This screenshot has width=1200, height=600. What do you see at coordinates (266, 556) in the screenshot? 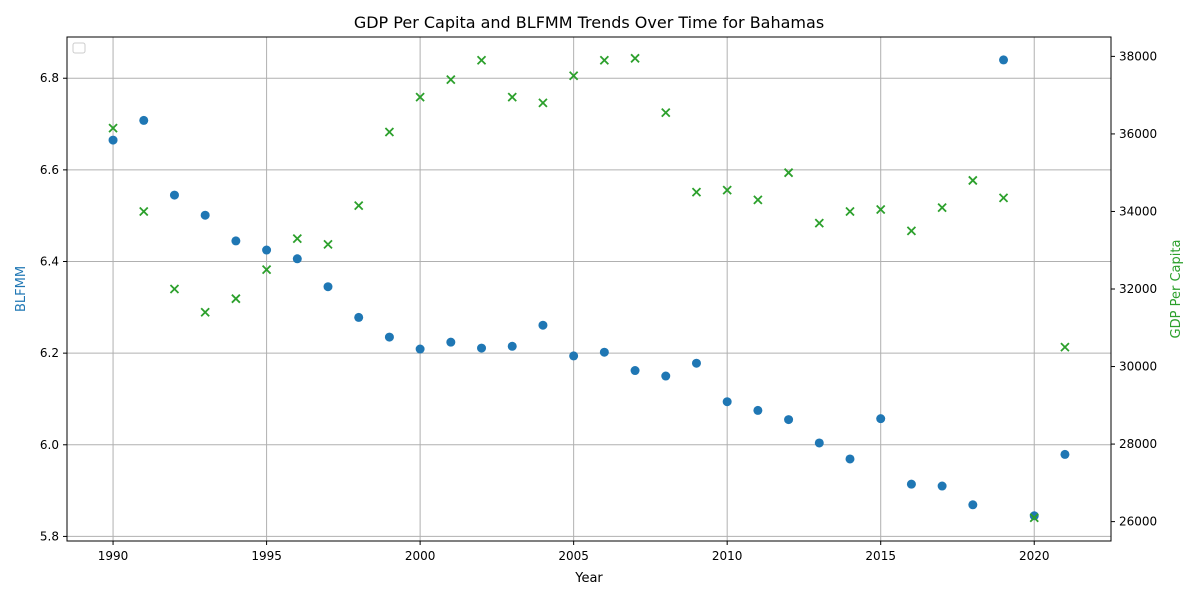
I see `x-tick-label: 1995` at bounding box center [266, 556].